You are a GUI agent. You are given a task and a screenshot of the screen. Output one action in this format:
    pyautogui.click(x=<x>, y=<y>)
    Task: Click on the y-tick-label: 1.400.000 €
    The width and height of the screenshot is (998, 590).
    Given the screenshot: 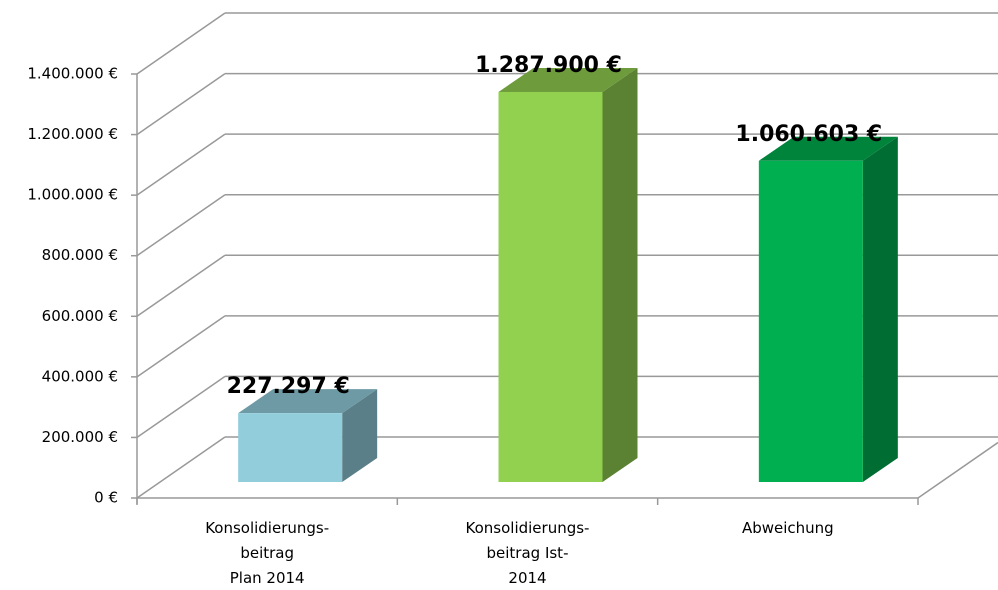 What is the action you would take?
    pyautogui.click(x=72, y=74)
    